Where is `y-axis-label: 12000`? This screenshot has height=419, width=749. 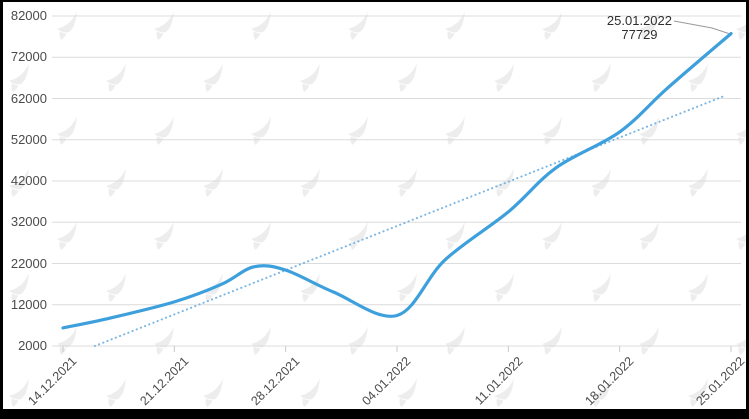 y-axis-label: 12000 is located at coordinates (28, 304).